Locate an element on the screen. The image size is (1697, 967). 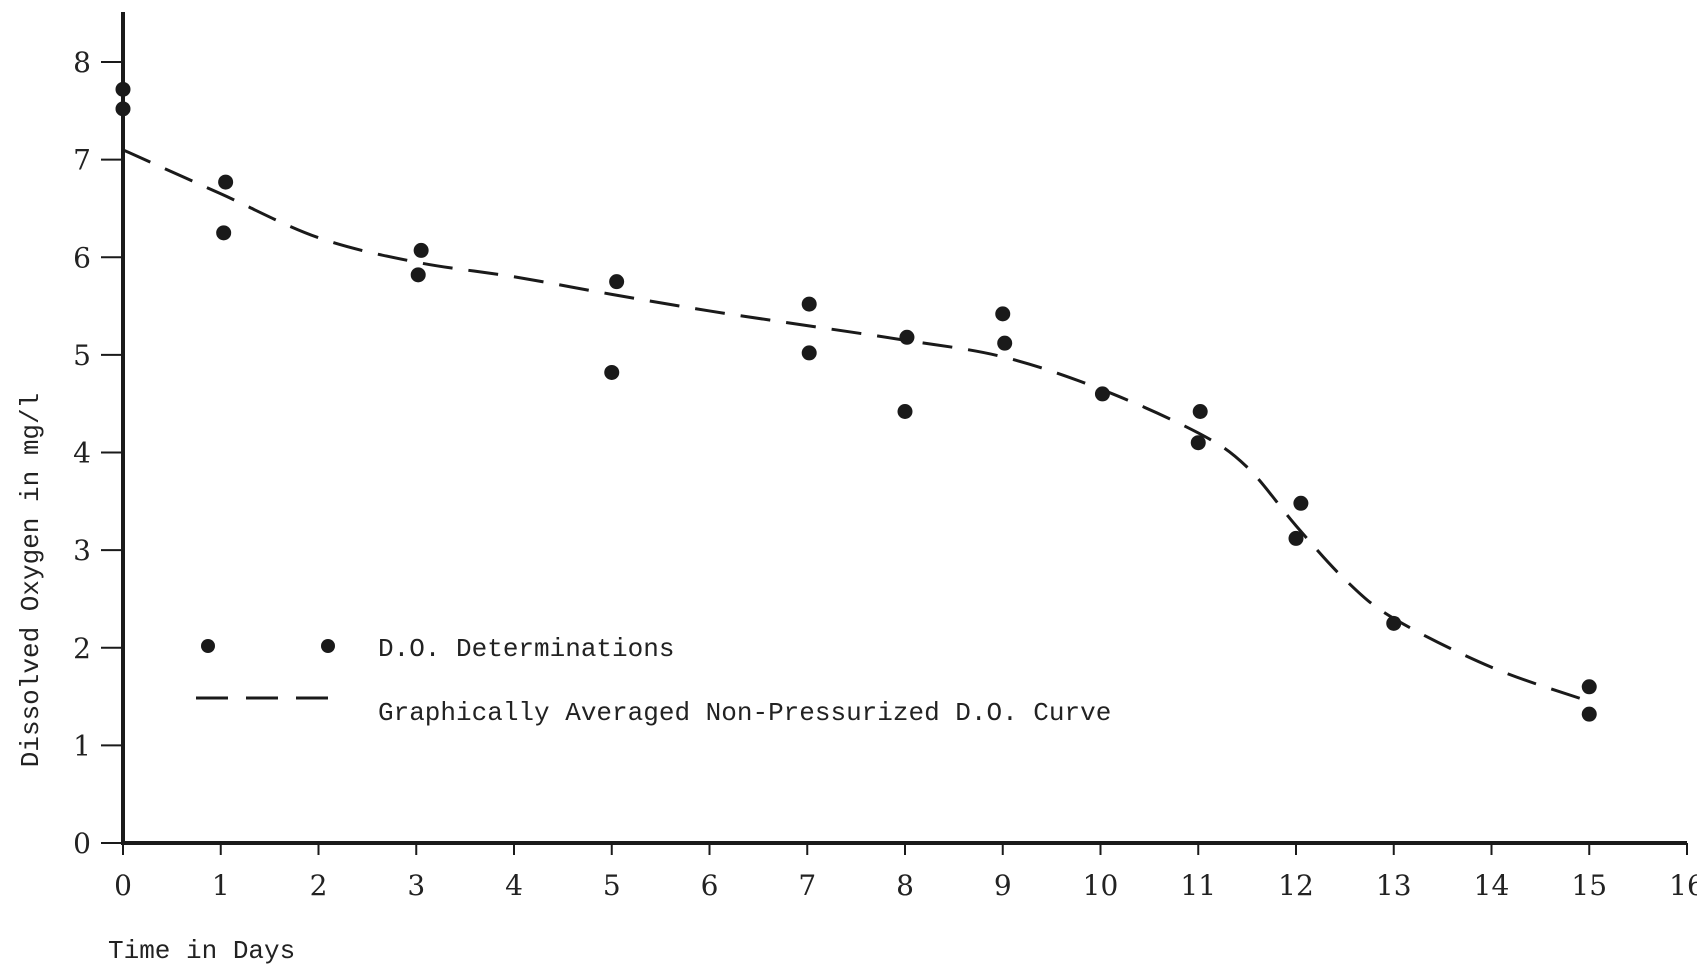
x-tick-label-3: 3 is located at coordinates (416, 885).